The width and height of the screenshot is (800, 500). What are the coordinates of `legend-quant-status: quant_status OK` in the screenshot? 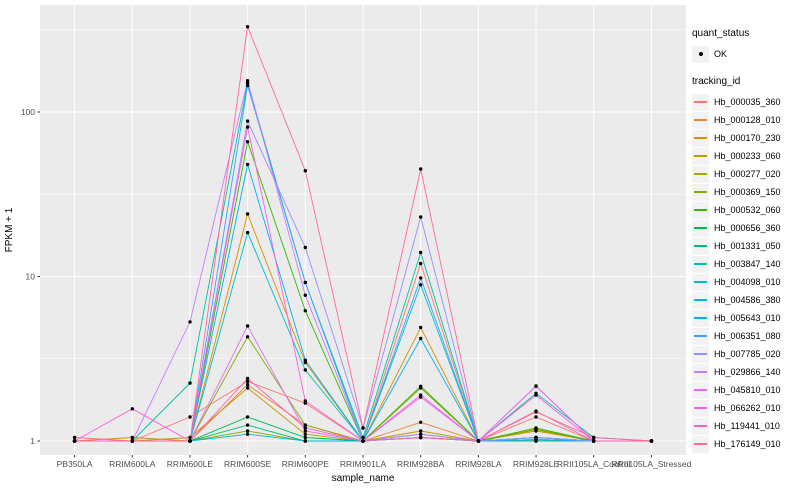 It's located at (746, 45).